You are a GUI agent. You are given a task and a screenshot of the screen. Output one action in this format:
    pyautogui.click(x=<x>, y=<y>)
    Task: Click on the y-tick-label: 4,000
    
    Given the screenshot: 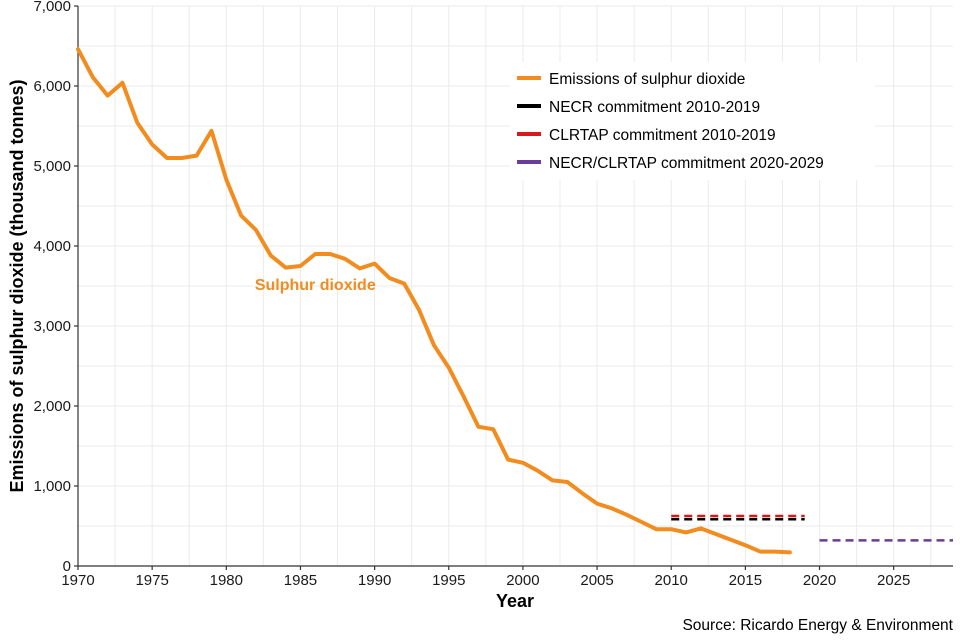 What is the action you would take?
    pyautogui.click(x=52, y=246)
    